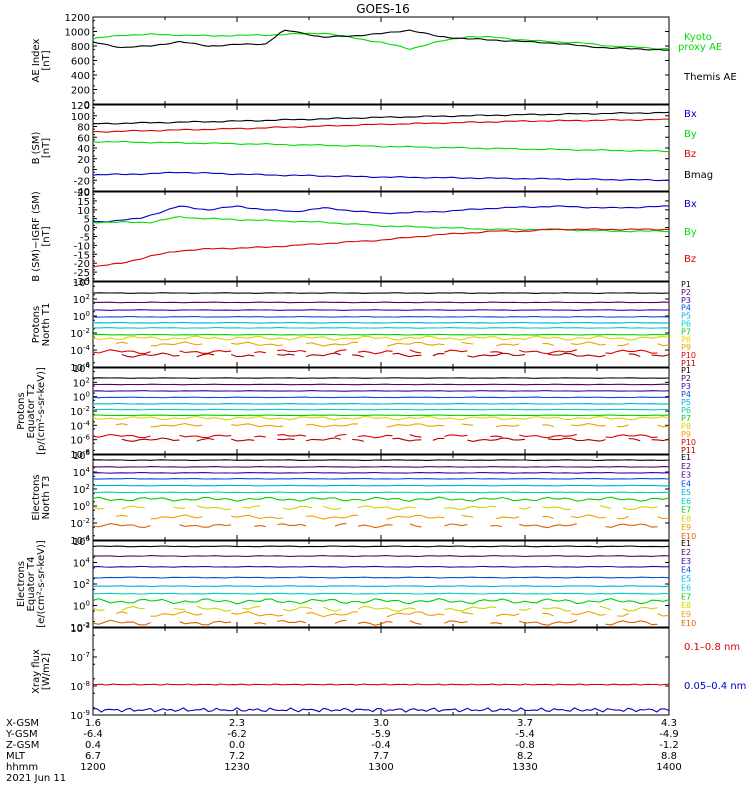  Describe the element at coordinates (524, 767) in the screenshot. I see `x-axis-value: 1330` at that location.